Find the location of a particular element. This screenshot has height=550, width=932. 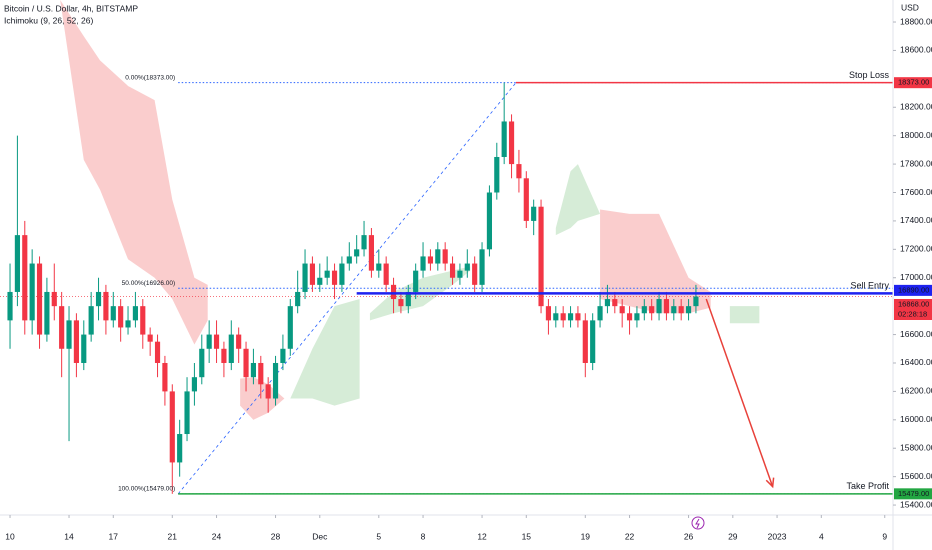

x-tick-label: 19 is located at coordinates (586, 536).